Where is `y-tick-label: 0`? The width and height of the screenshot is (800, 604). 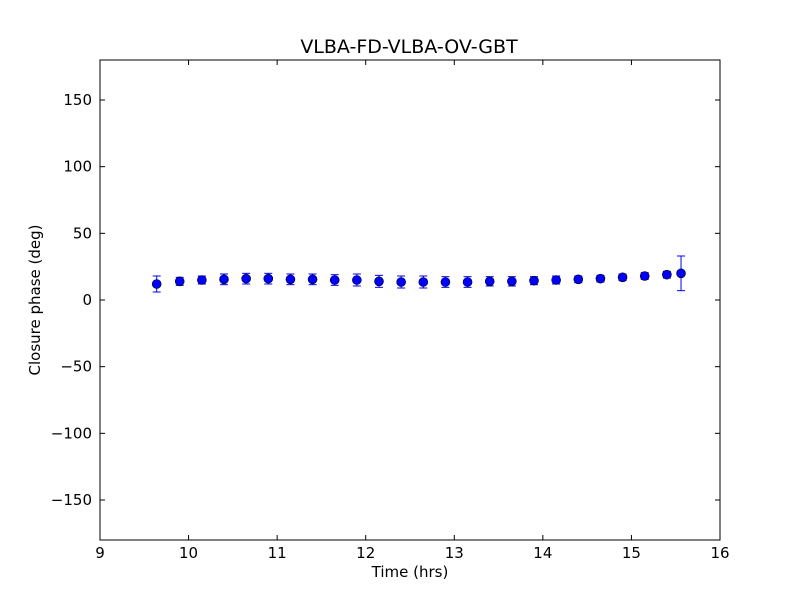
y-tick-label: 0 is located at coordinates (87, 300).